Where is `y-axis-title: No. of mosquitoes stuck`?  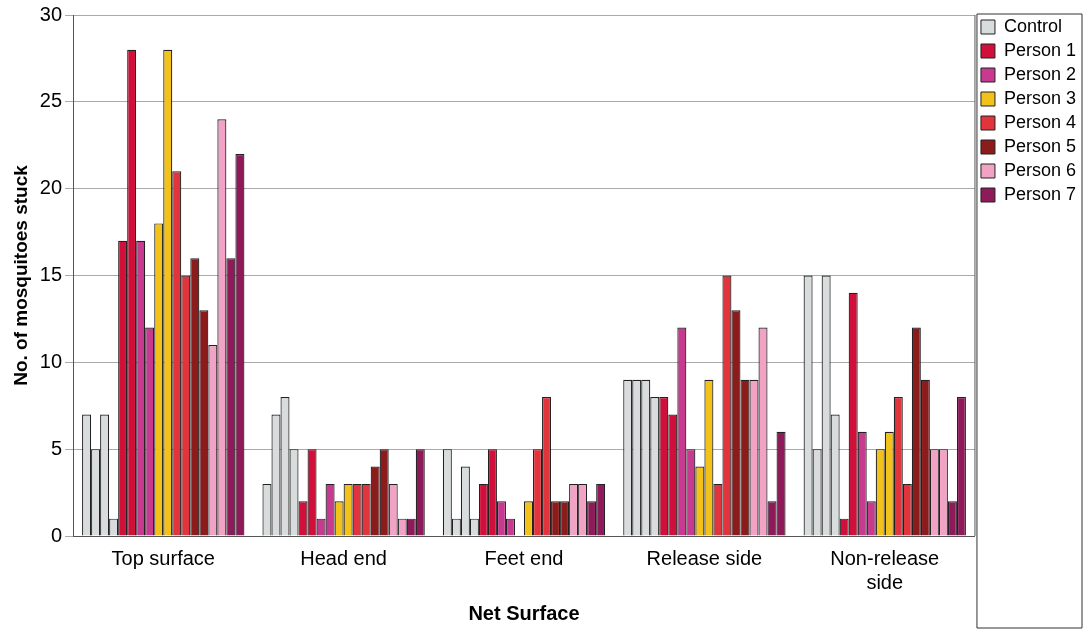 y-axis-title: No. of mosquitoes stuck is located at coordinates (20, 275).